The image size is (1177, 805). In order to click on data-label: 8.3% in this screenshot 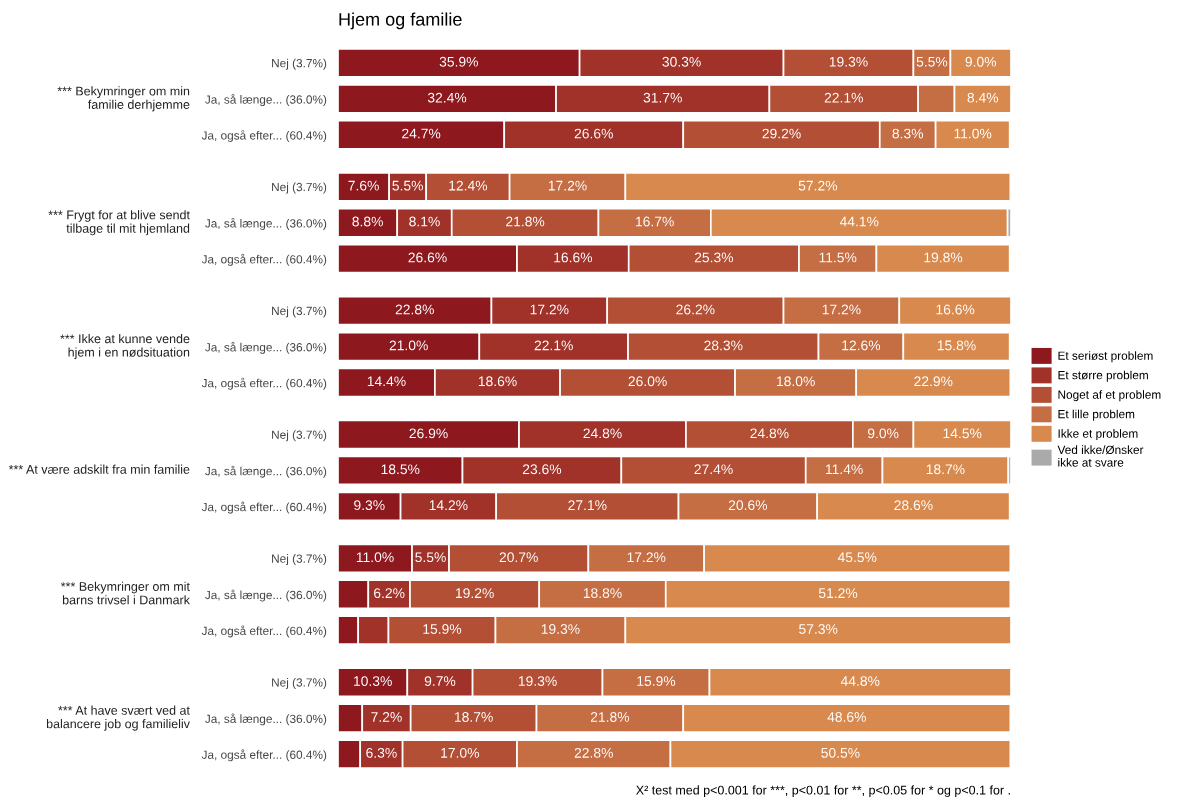, I will do `click(908, 133)`.